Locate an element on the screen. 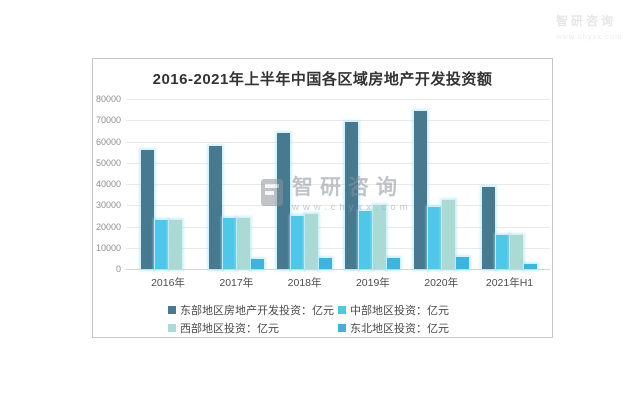 The height and width of the screenshot is (400, 640). gridline: 80000 is located at coordinates (323, 99).